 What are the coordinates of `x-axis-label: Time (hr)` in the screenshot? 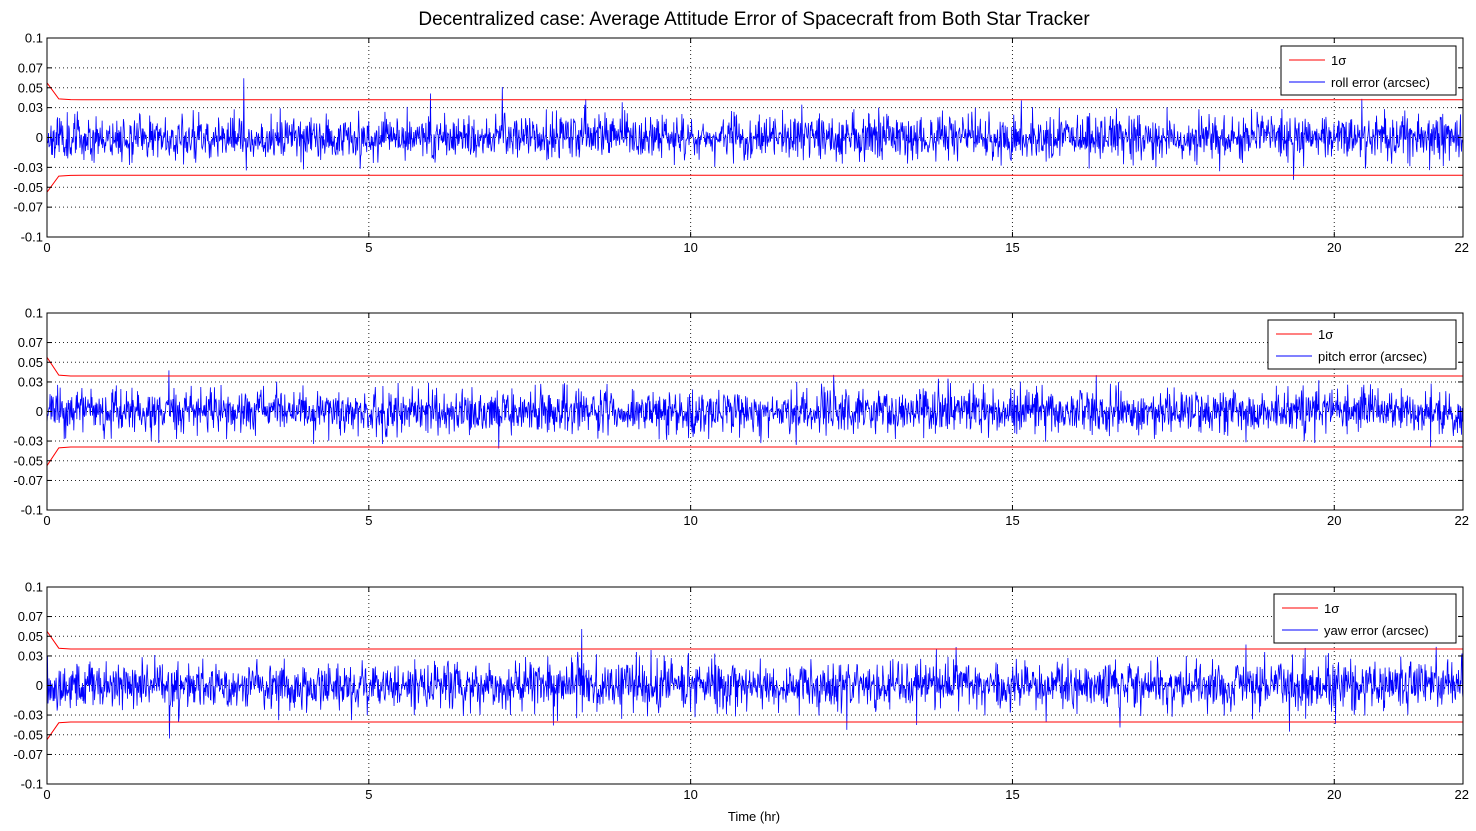 It's located at (754, 816).